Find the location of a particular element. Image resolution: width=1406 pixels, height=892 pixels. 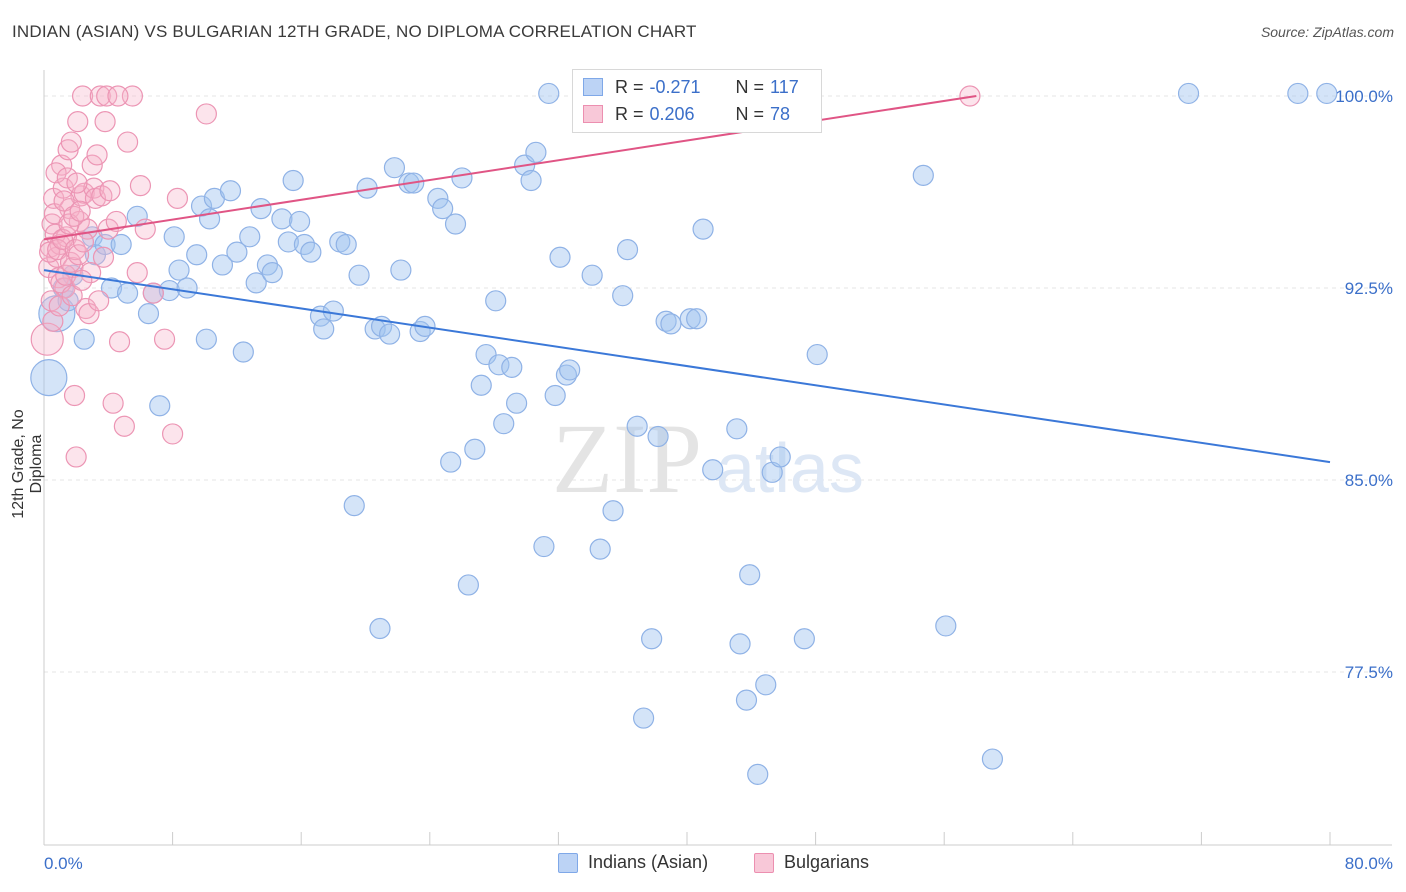

legend-item-bulgarians: Bulgarians is located at coordinates (811, 862).